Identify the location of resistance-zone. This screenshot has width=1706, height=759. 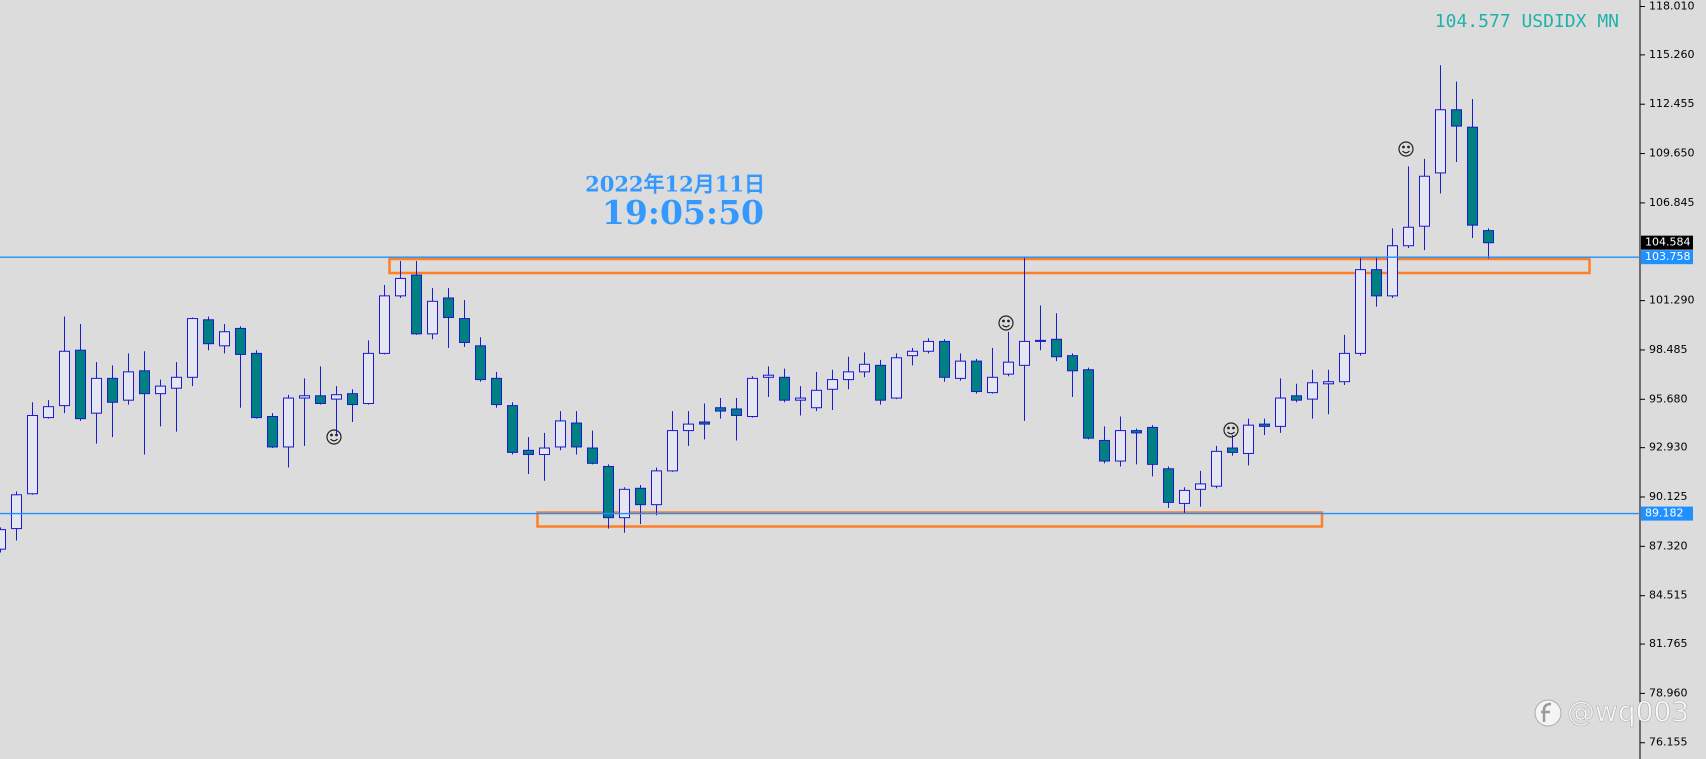
(989, 266).